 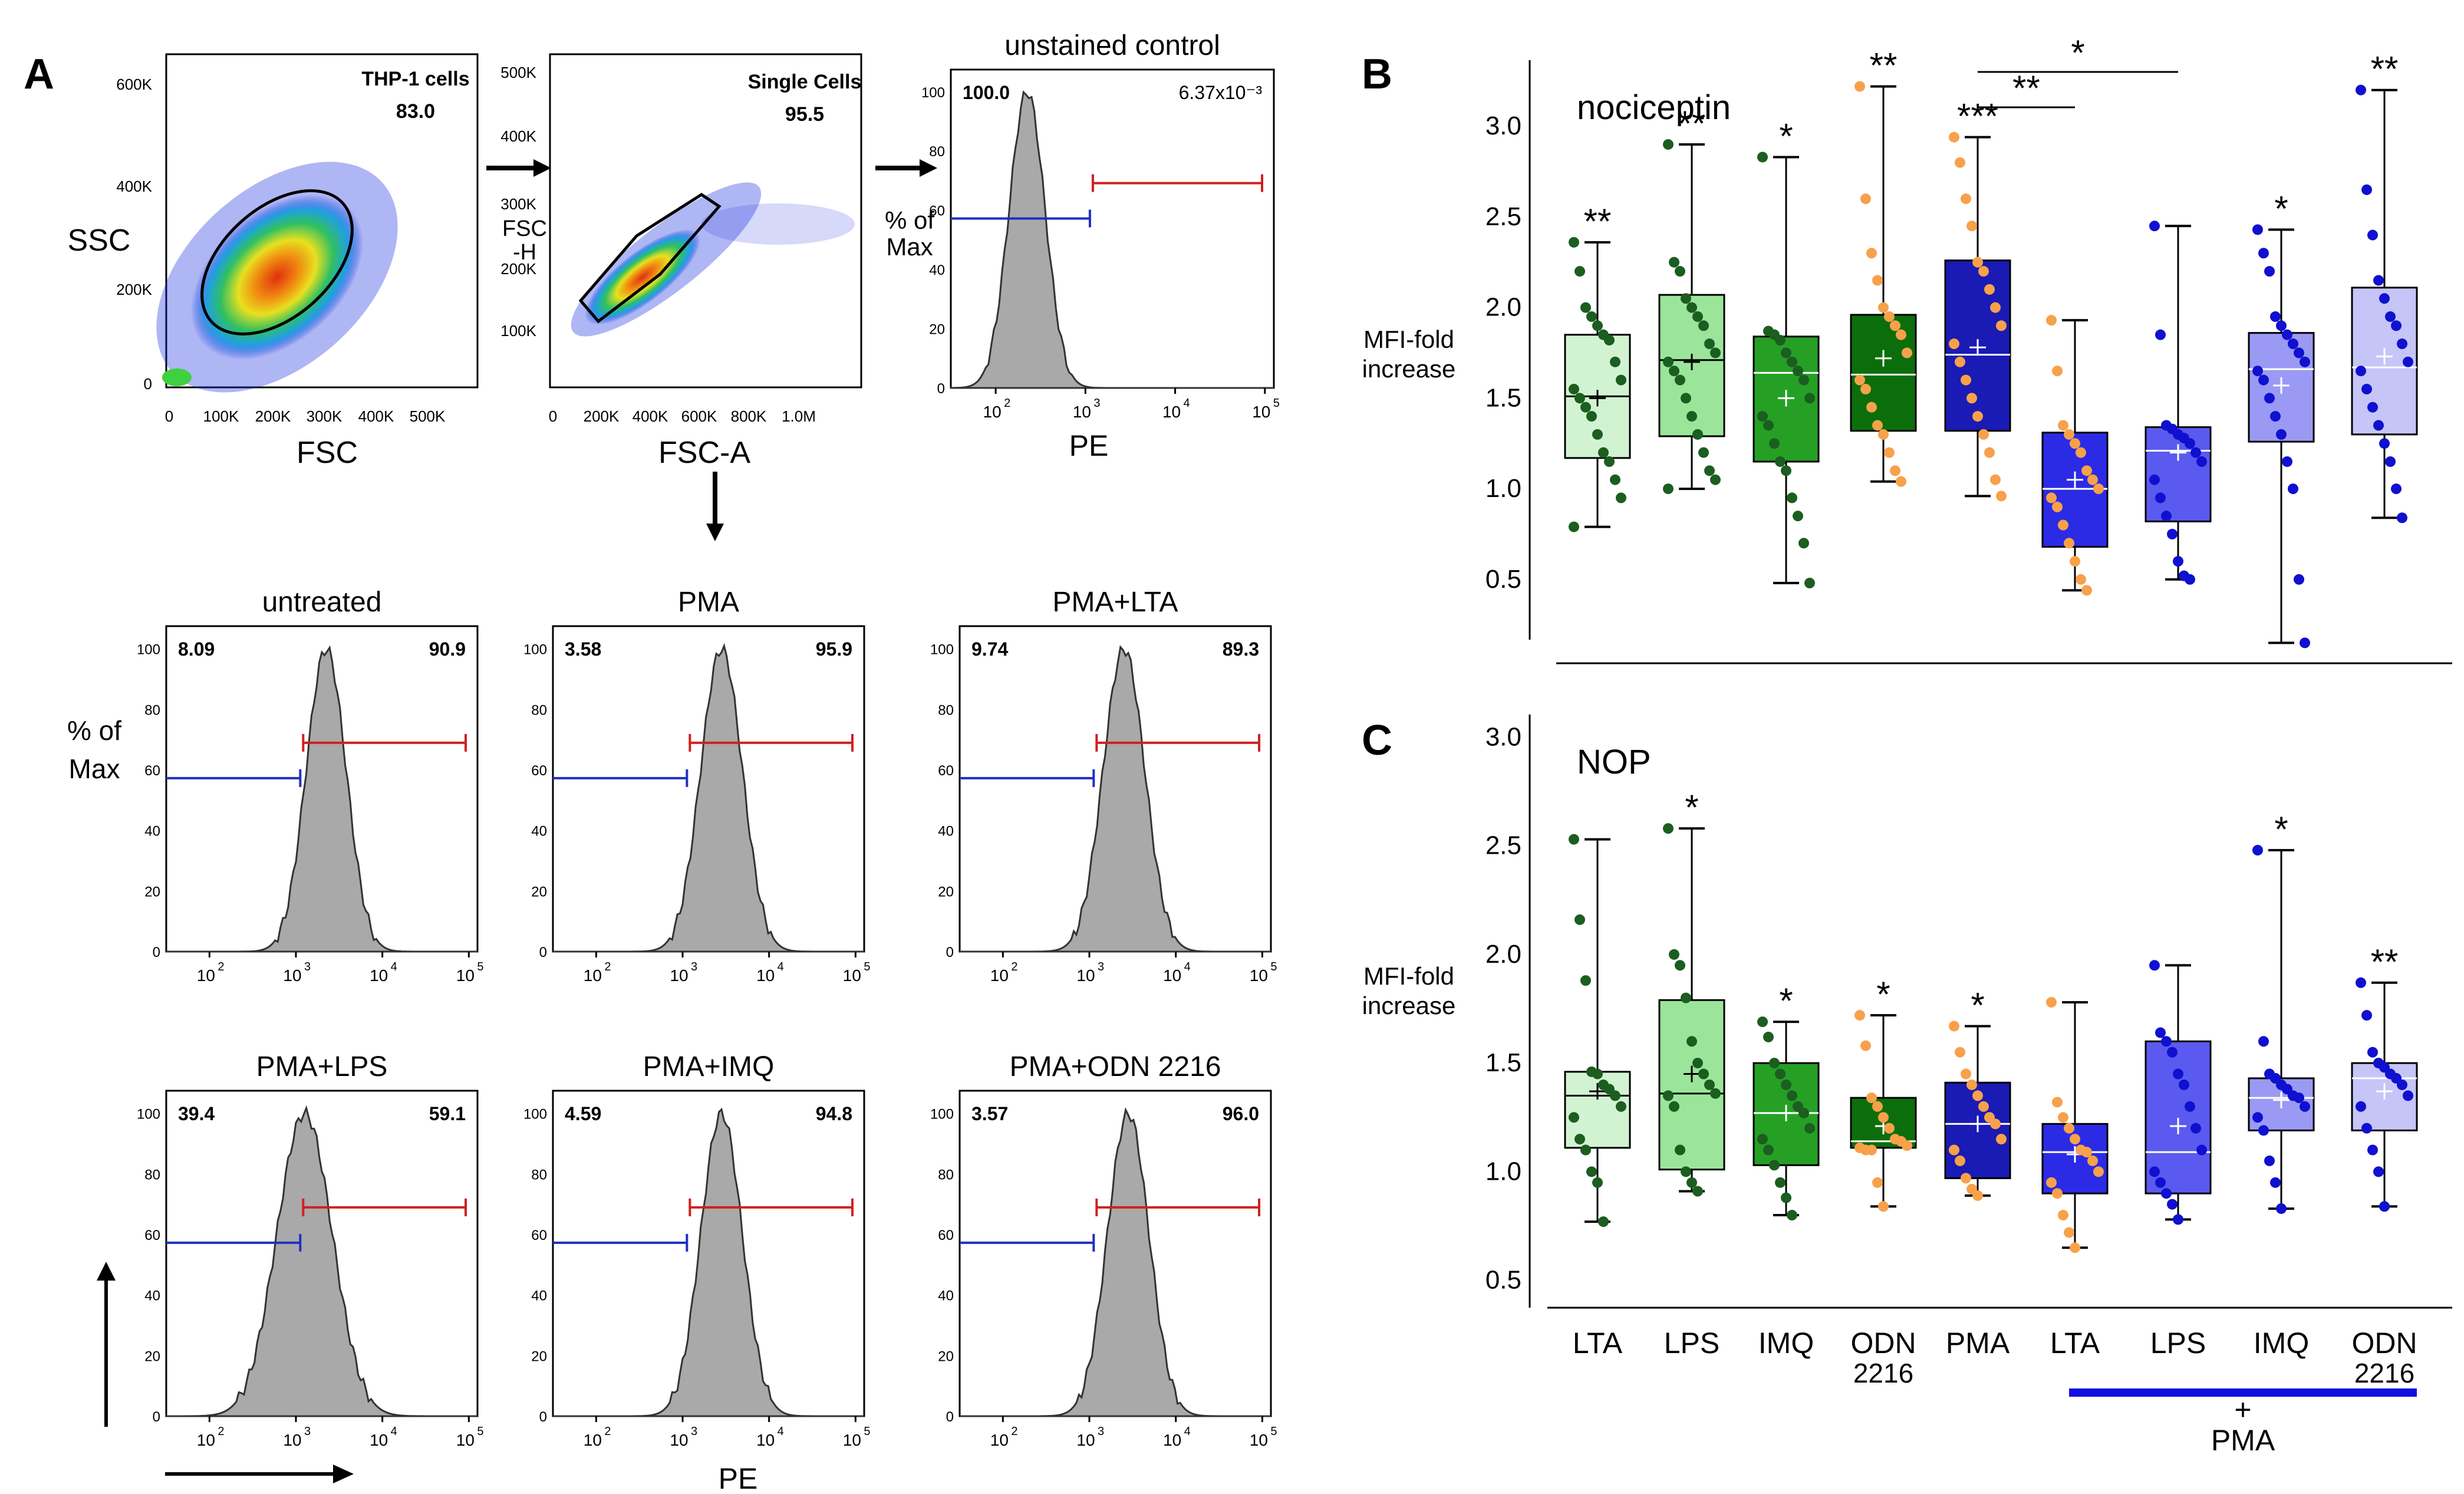 I want to click on y-tick: 60, so click(x=946, y=1235).